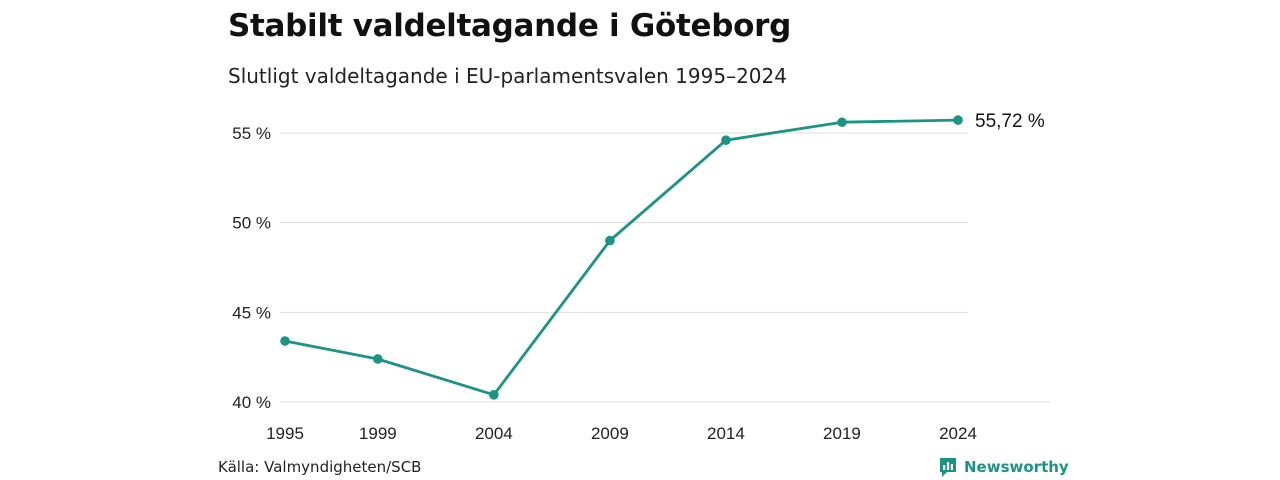 Image resolution: width=1280 pixels, height=480 pixels. What do you see at coordinates (510, 26) in the screenshot?
I see `chart-title: Stabilt valdeltagande i Göteborg` at bounding box center [510, 26].